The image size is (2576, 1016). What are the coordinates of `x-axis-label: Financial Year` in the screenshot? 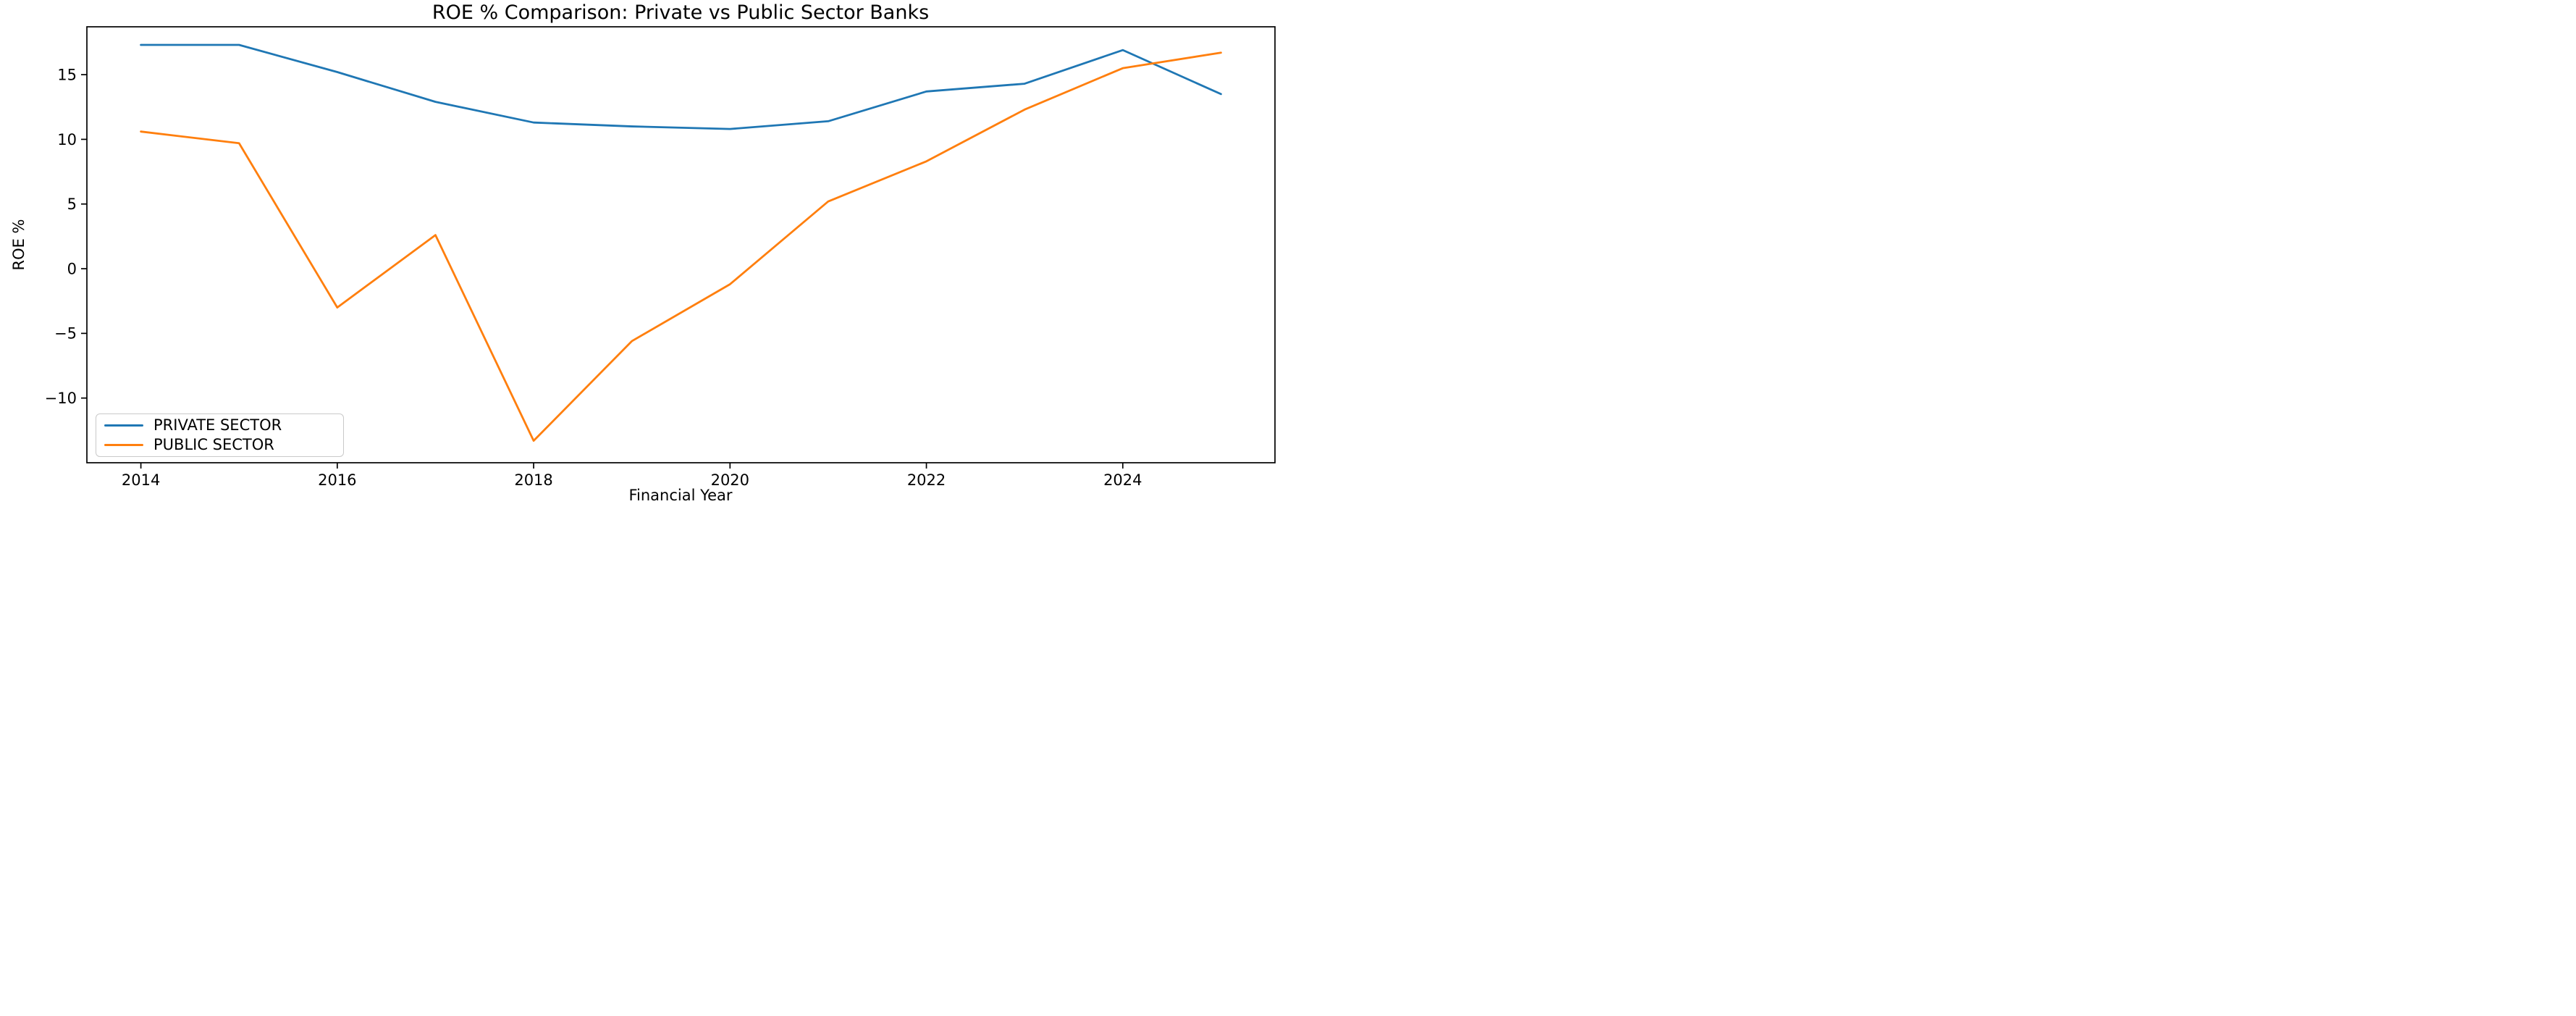 It's located at (680, 495).